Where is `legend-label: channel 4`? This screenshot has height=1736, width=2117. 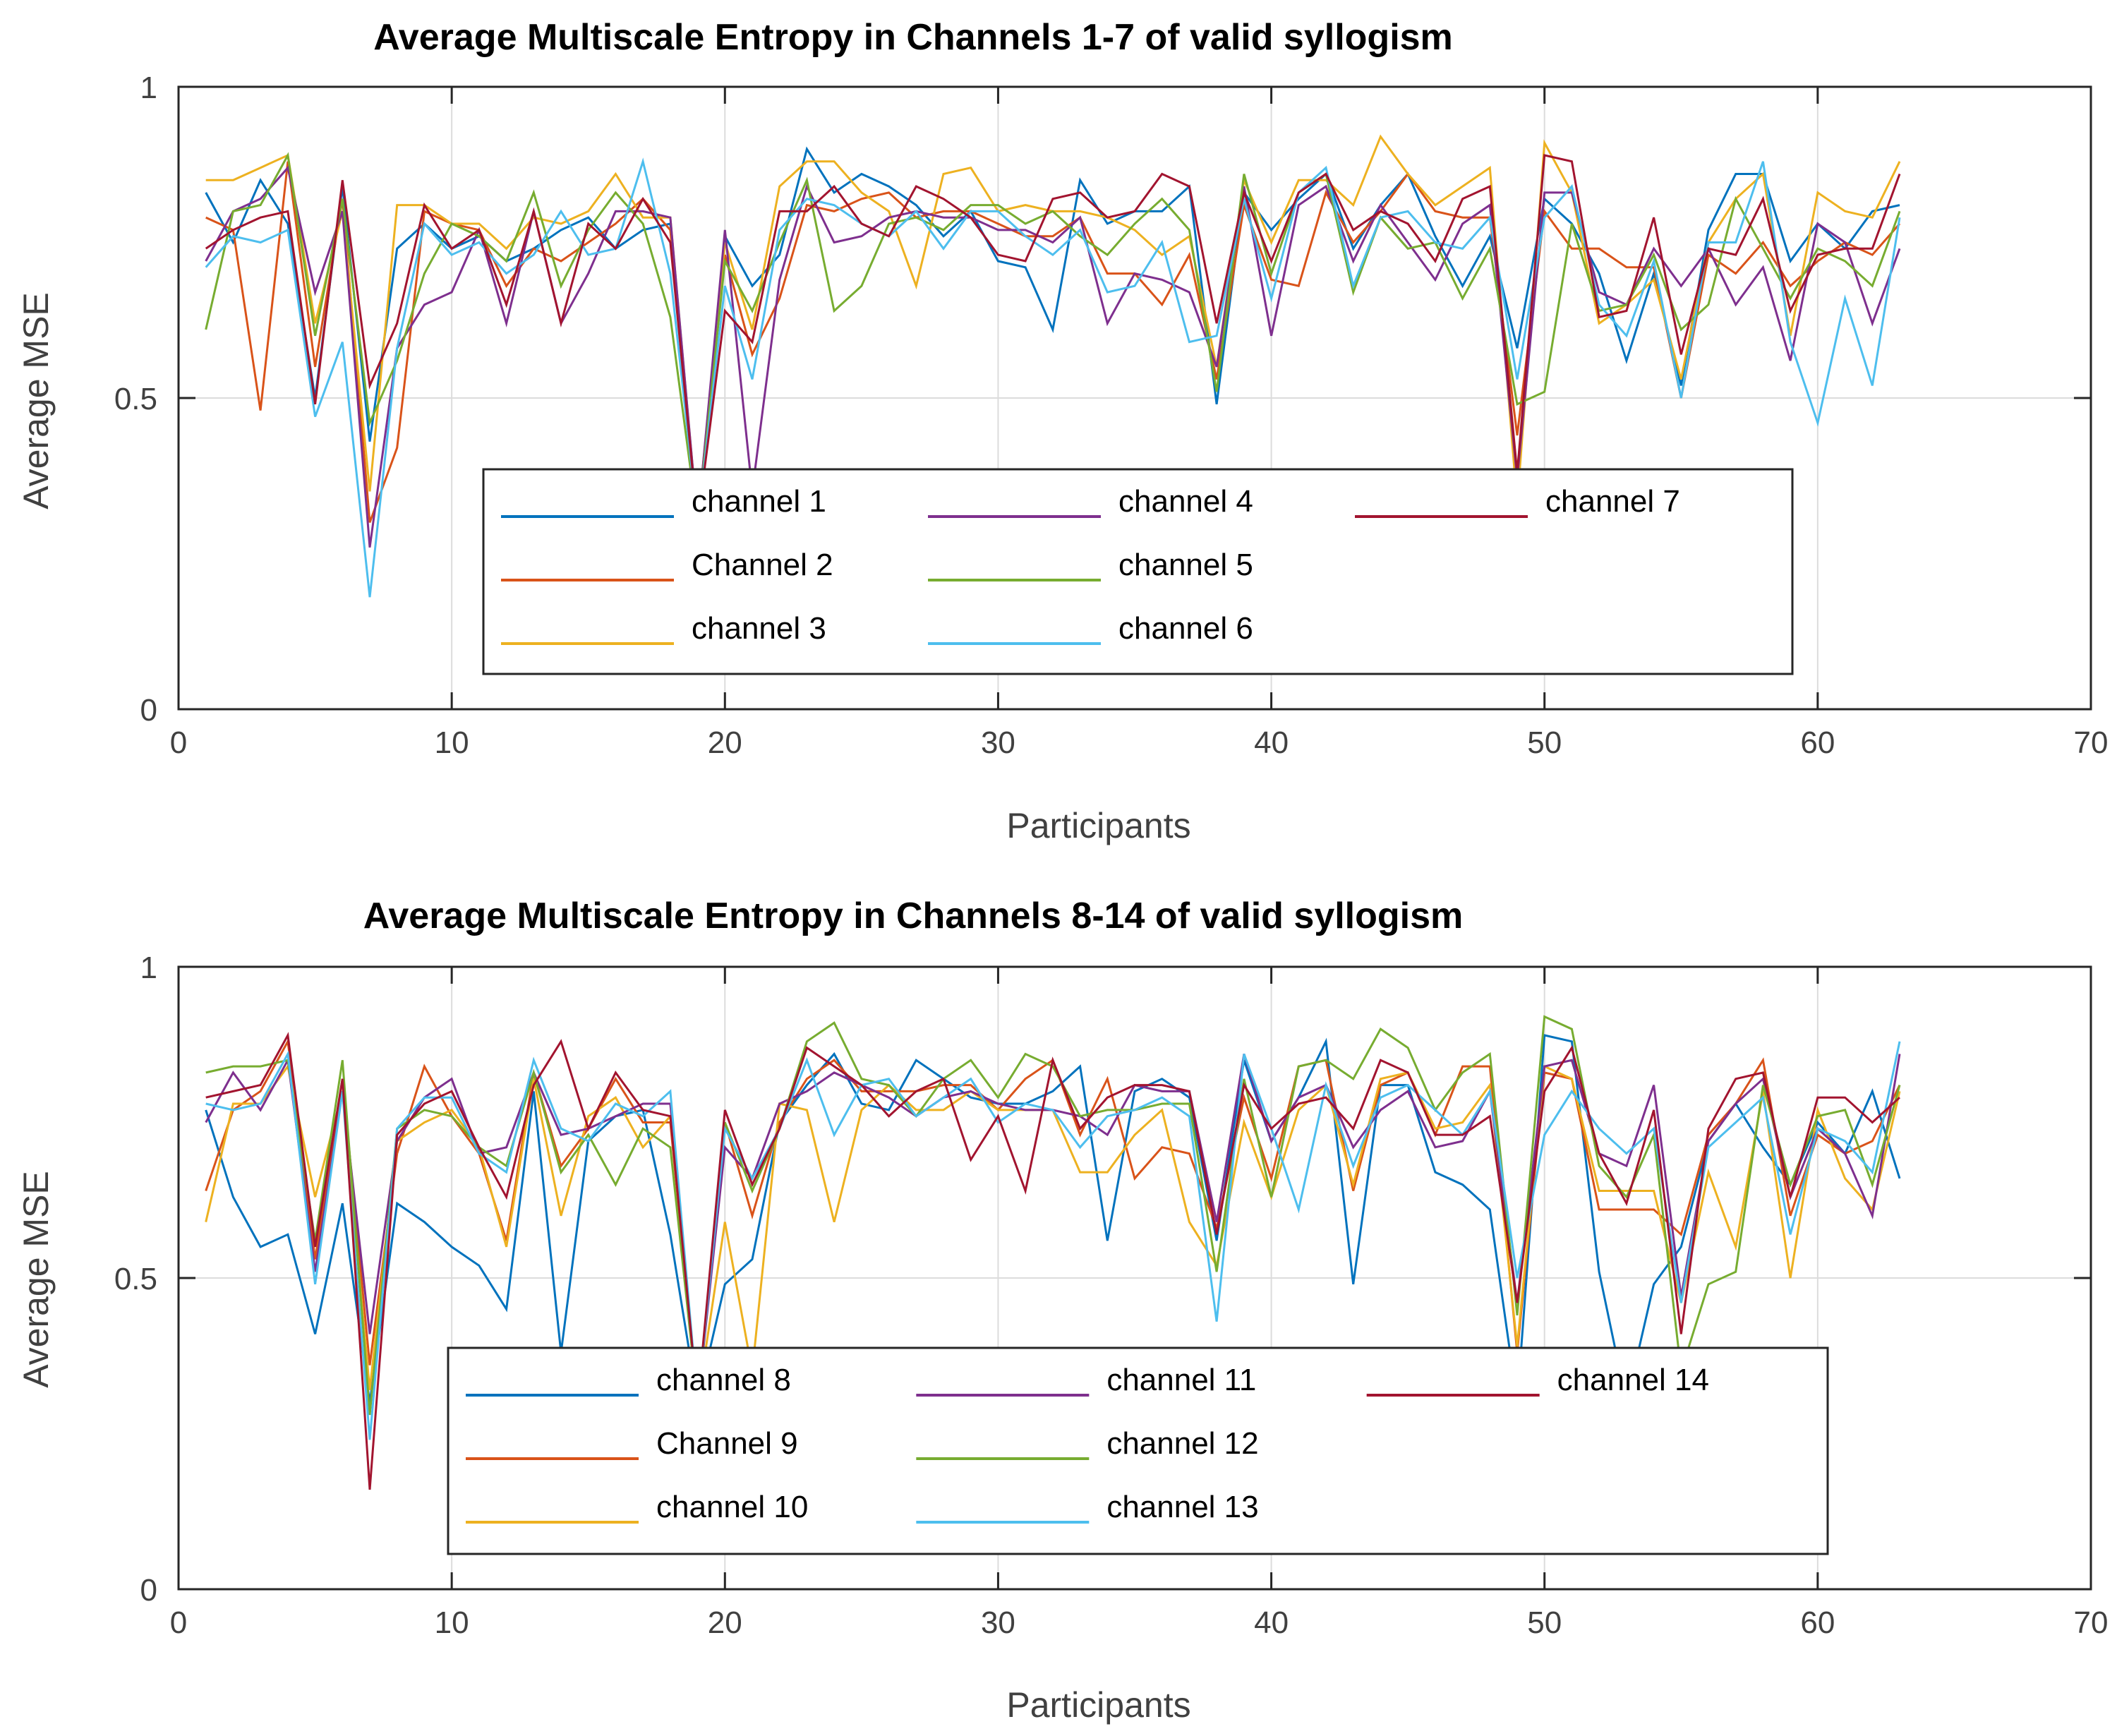 legend-label: channel 4 is located at coordinates (1186, 501).